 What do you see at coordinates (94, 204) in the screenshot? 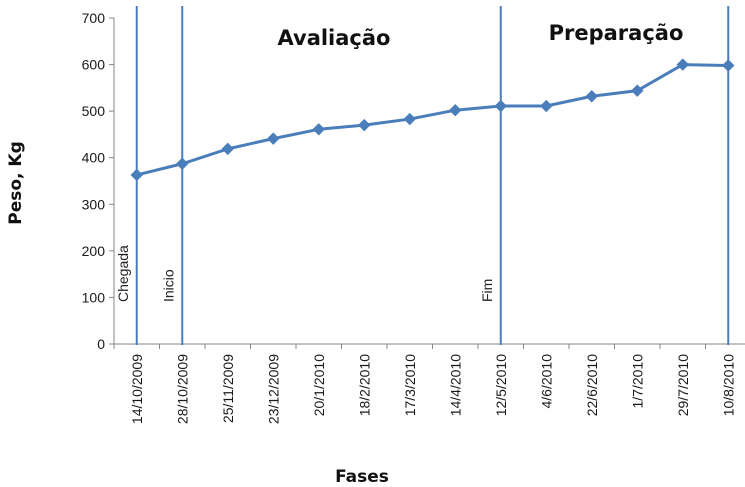
I see `y-tick-label: 300` at bounding box center [94, 204].